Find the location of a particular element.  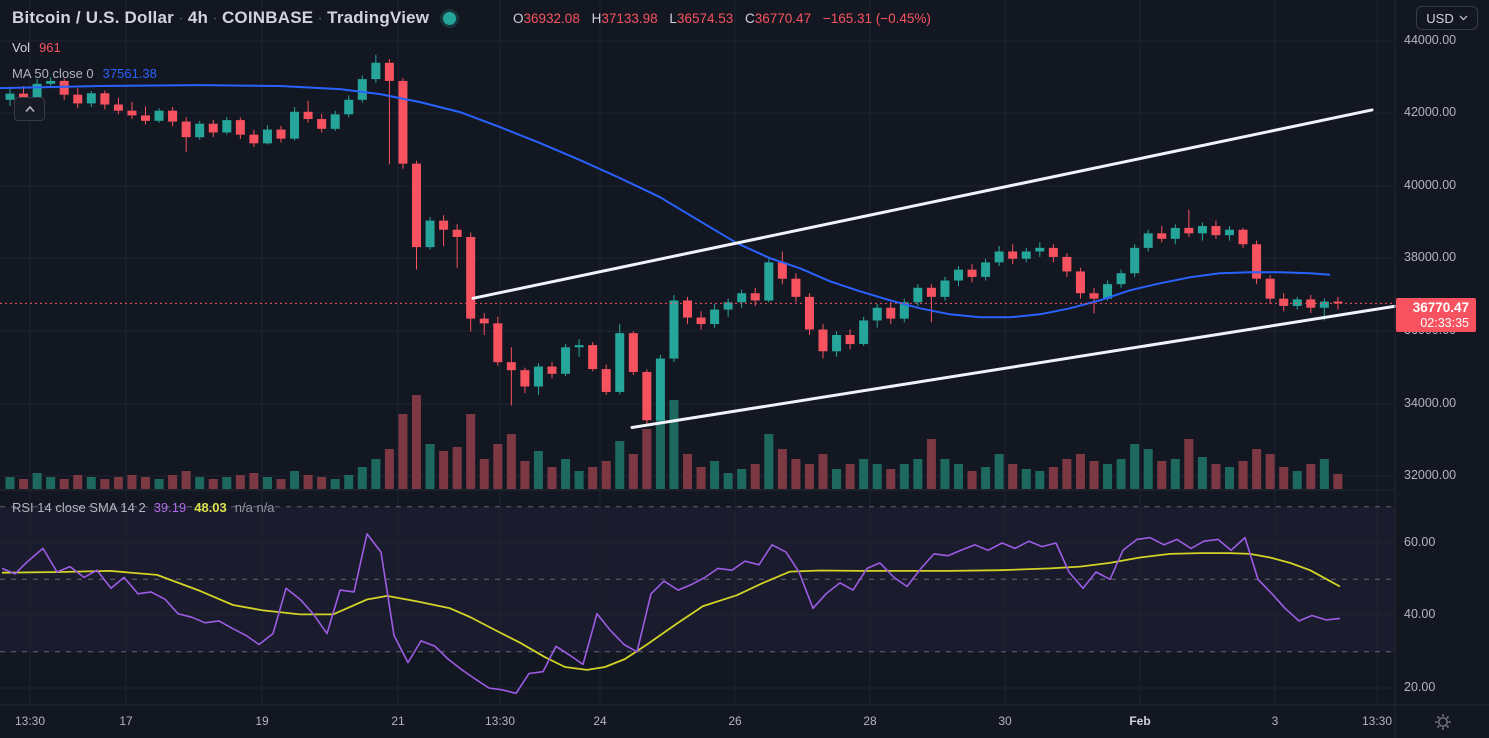

volume-legend-label: Vol is located at coordinates (21, 47).